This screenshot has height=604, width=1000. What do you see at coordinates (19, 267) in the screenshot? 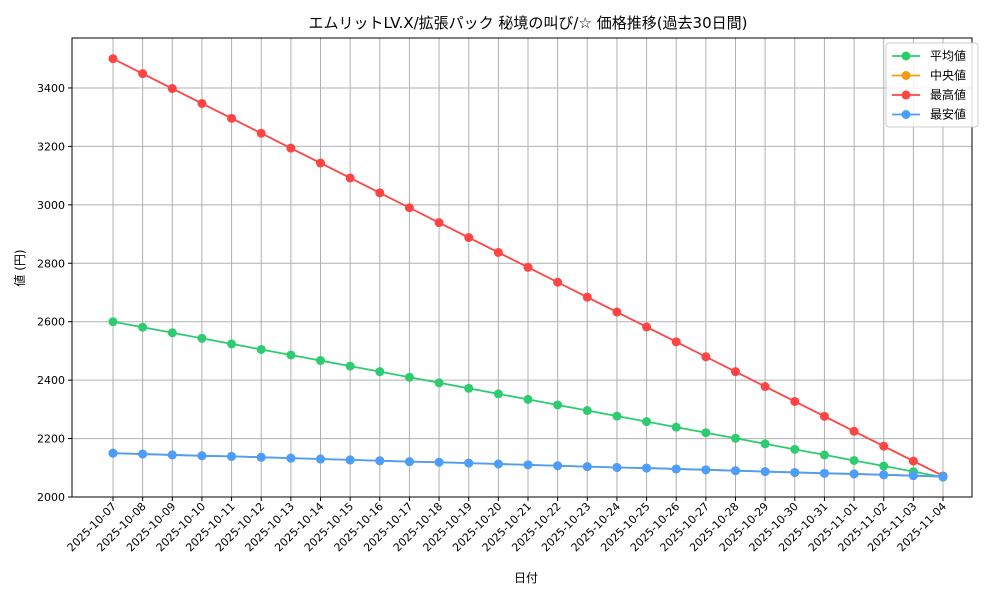
I see `y-axis-label: 値 (円)` at bounding box center [19, 267].